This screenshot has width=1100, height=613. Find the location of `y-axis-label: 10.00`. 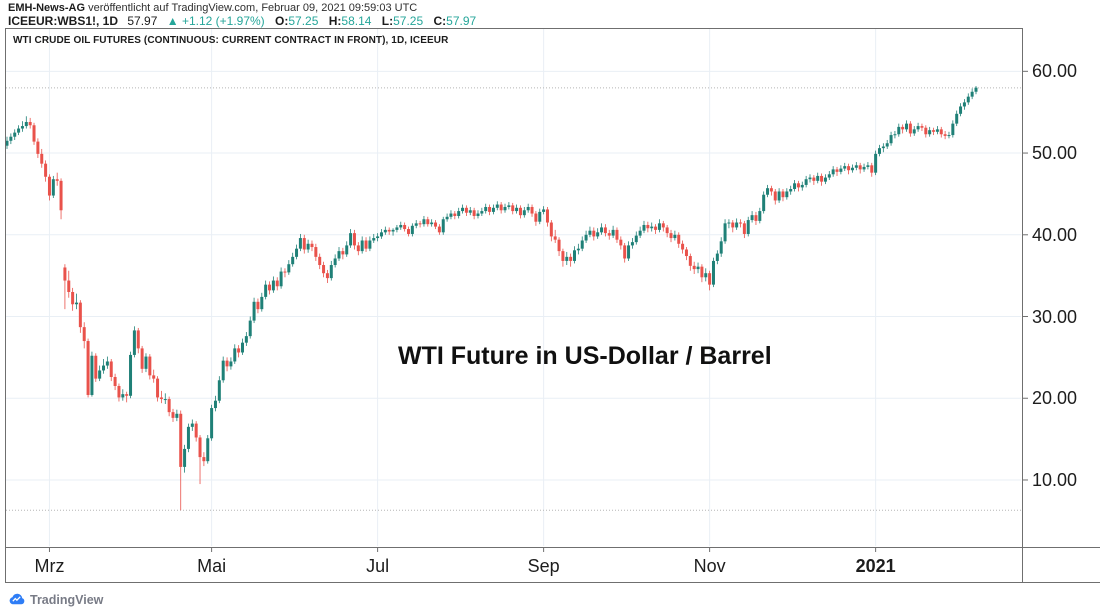

y-axis-label: 10.00 is located at coordinates (1055, 479).